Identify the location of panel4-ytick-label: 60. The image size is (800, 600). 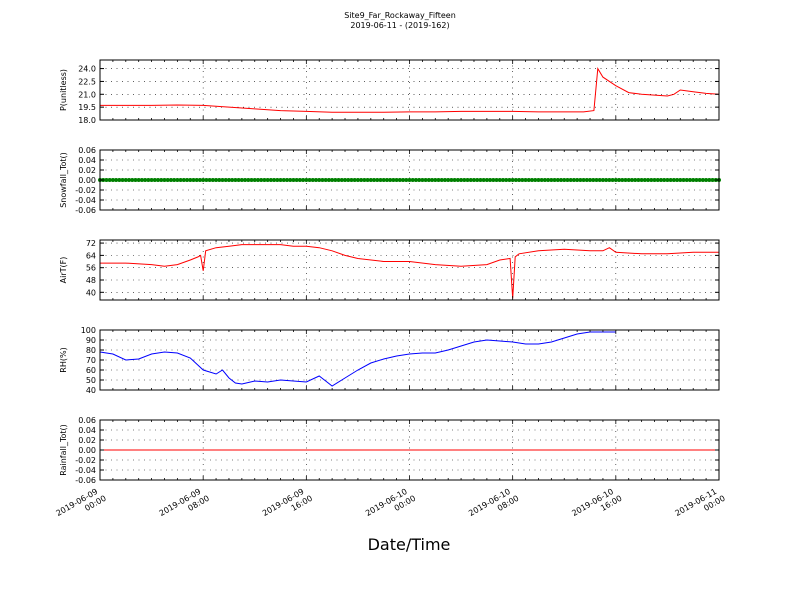
(91, 370).